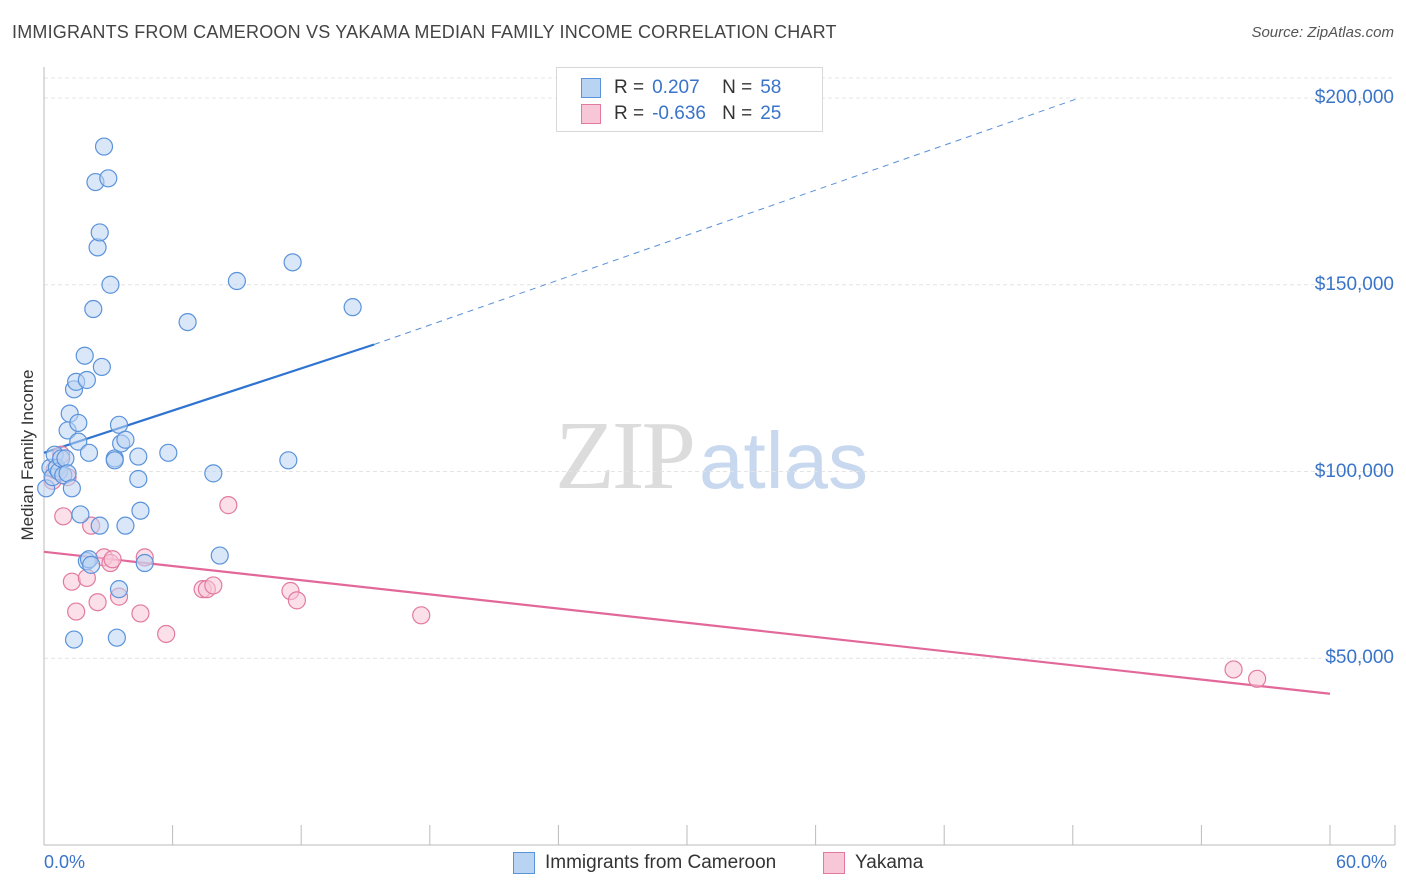  What do you see at coordinates (1359, 658) in the screenshot?
I see `y-tick-label: $50,000` at bounding box center [1359, 658].